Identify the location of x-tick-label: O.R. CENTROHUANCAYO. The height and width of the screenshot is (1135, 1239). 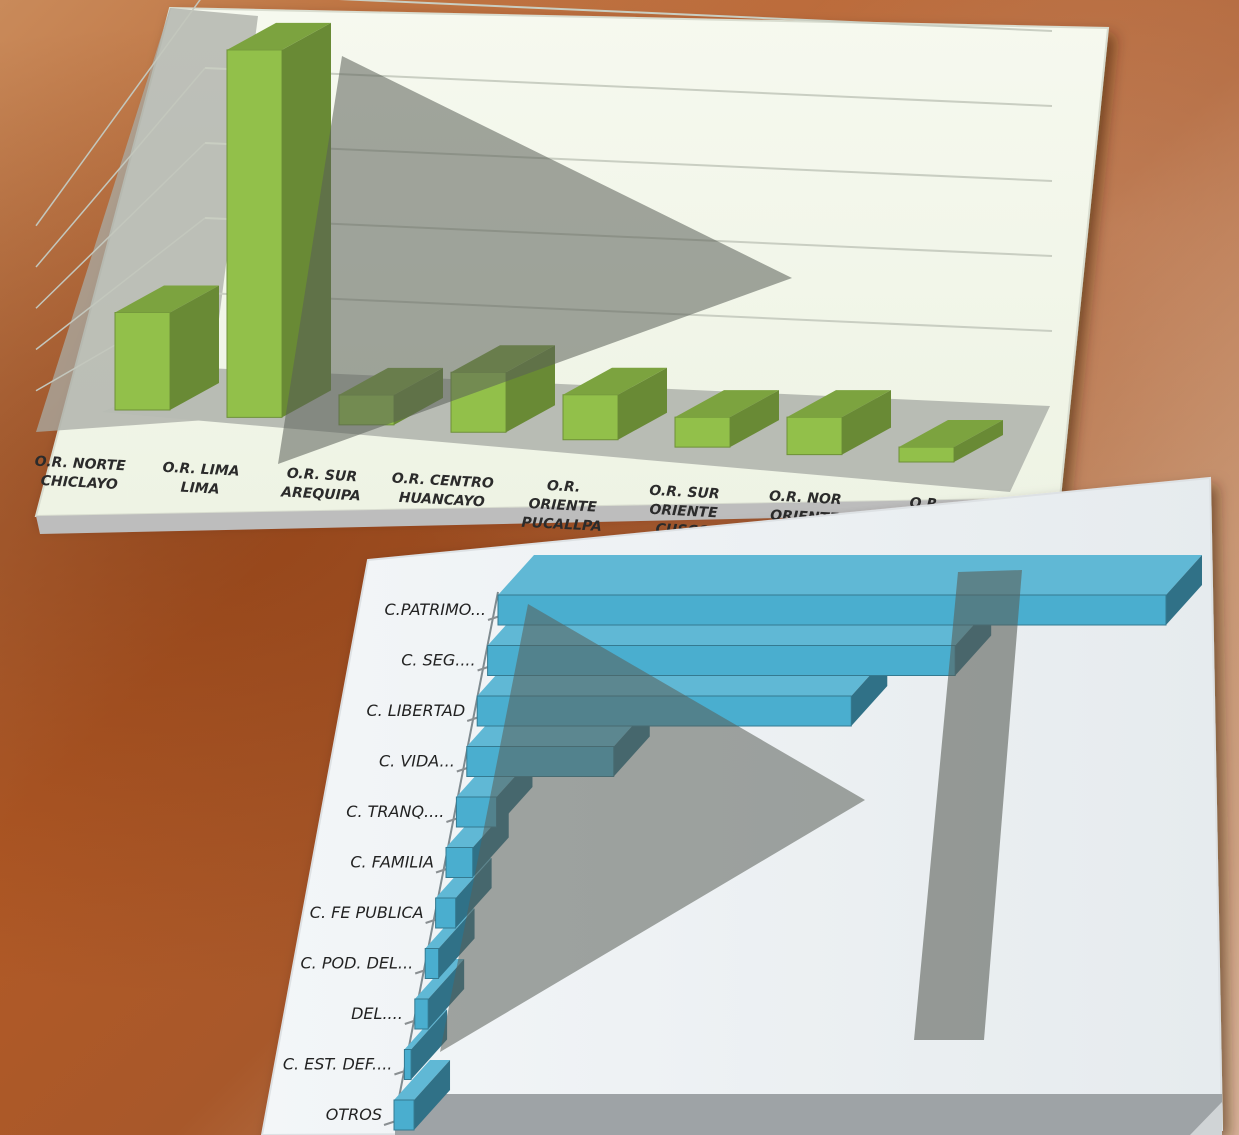
(442, 490).